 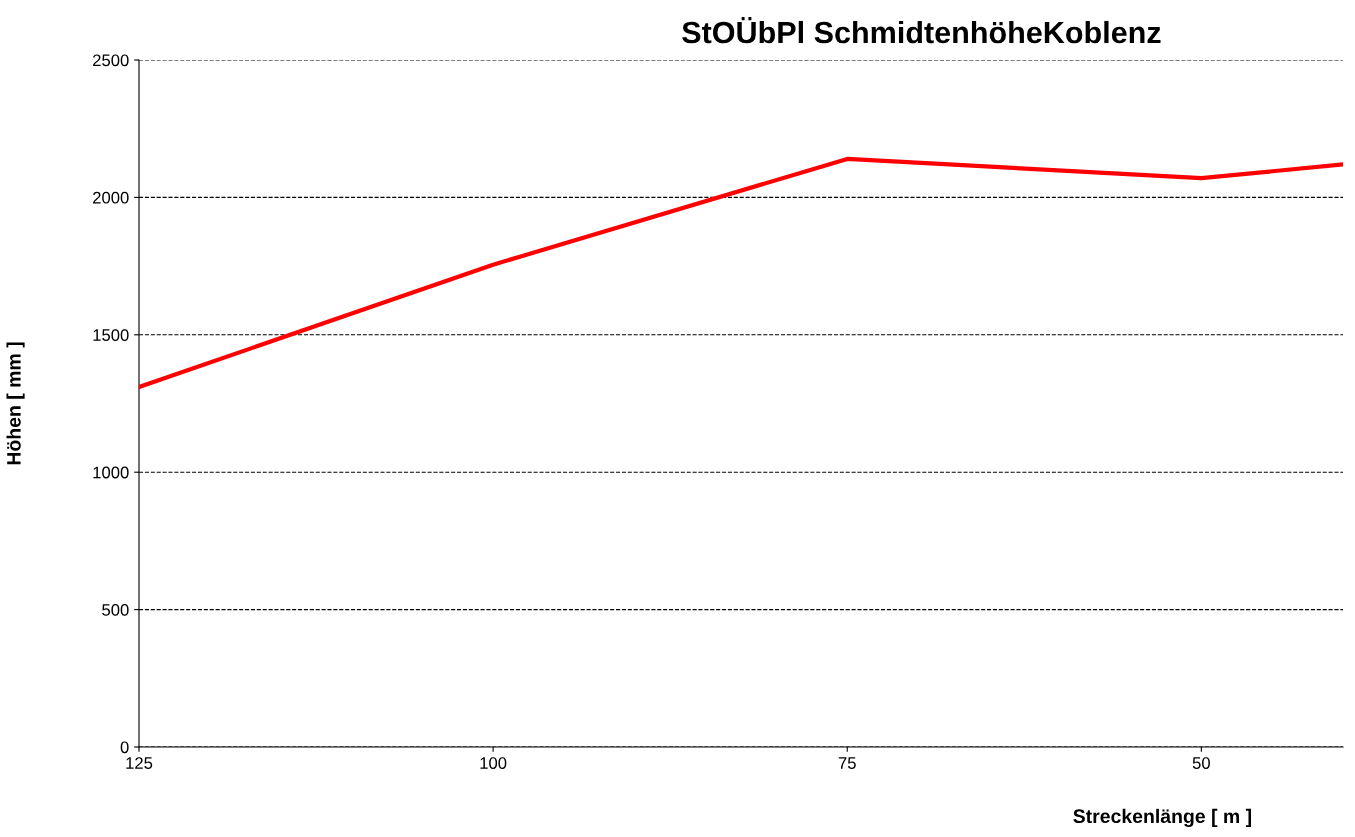 What do you see at coordinates (111, 60) in the screenshot?
I see `y-tick-label: 2500` at bounding box center [111, 60].